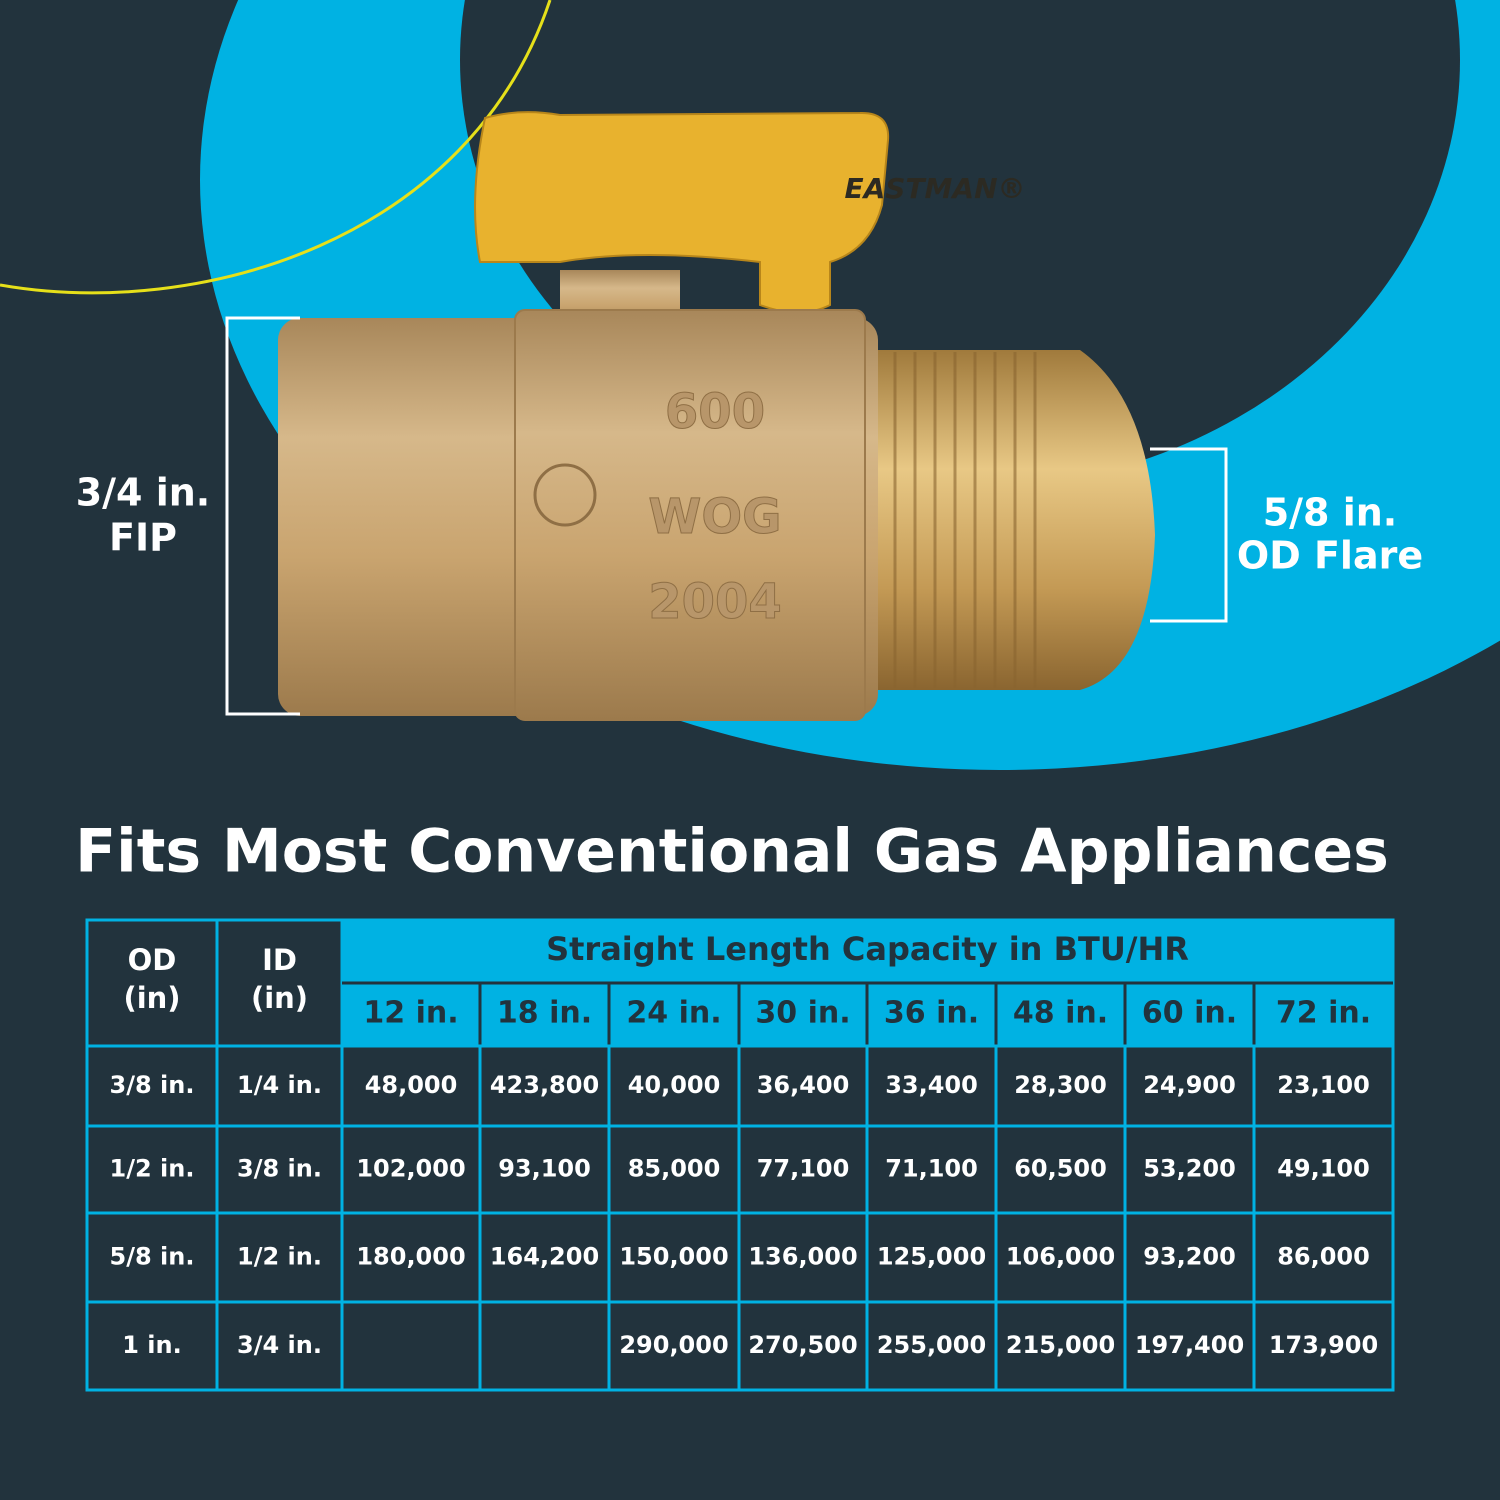 This screenshot has height=1500, width=1500. Describe the element at coordinates (1330, 513) in the screenshot. I see `right-size: 5/8 in.` at that location.